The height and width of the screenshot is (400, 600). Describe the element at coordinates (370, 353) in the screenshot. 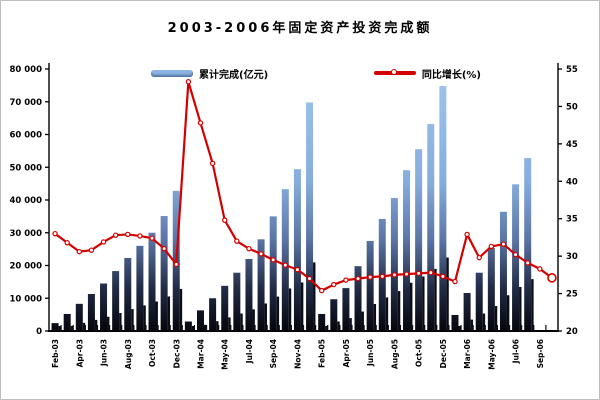

I see `x-axis-tick-label: Jun-05` at that location.